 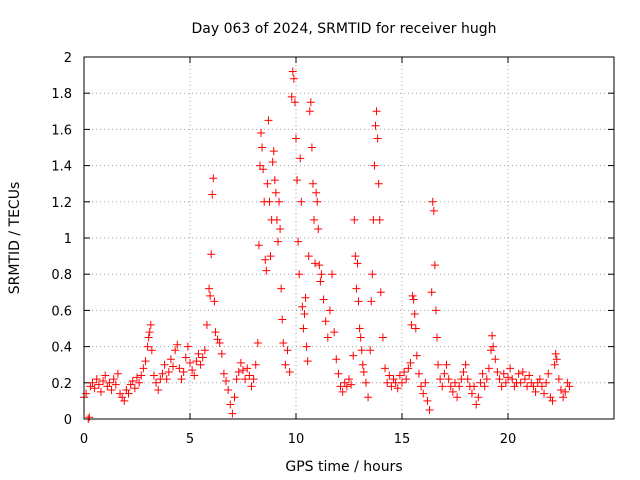 What do you see at coordinates (61, 130) in the screenshot?
I see `y-tick-label: 1.6` at bounding box center [61, 130].